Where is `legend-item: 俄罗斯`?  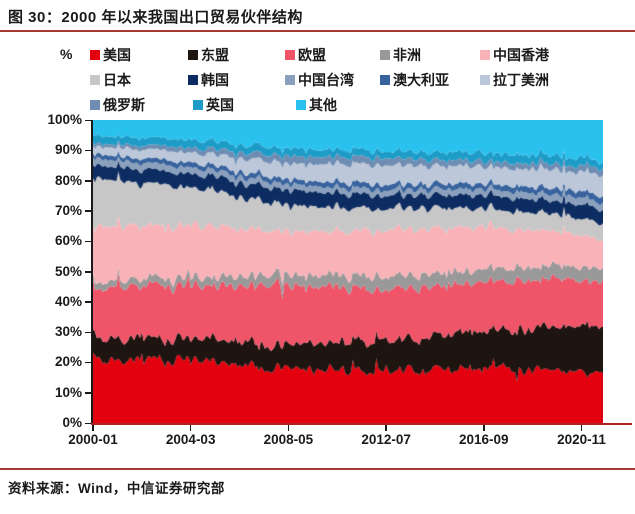 legend-item: 俄罗斯 is located at coordinates (141, 105).